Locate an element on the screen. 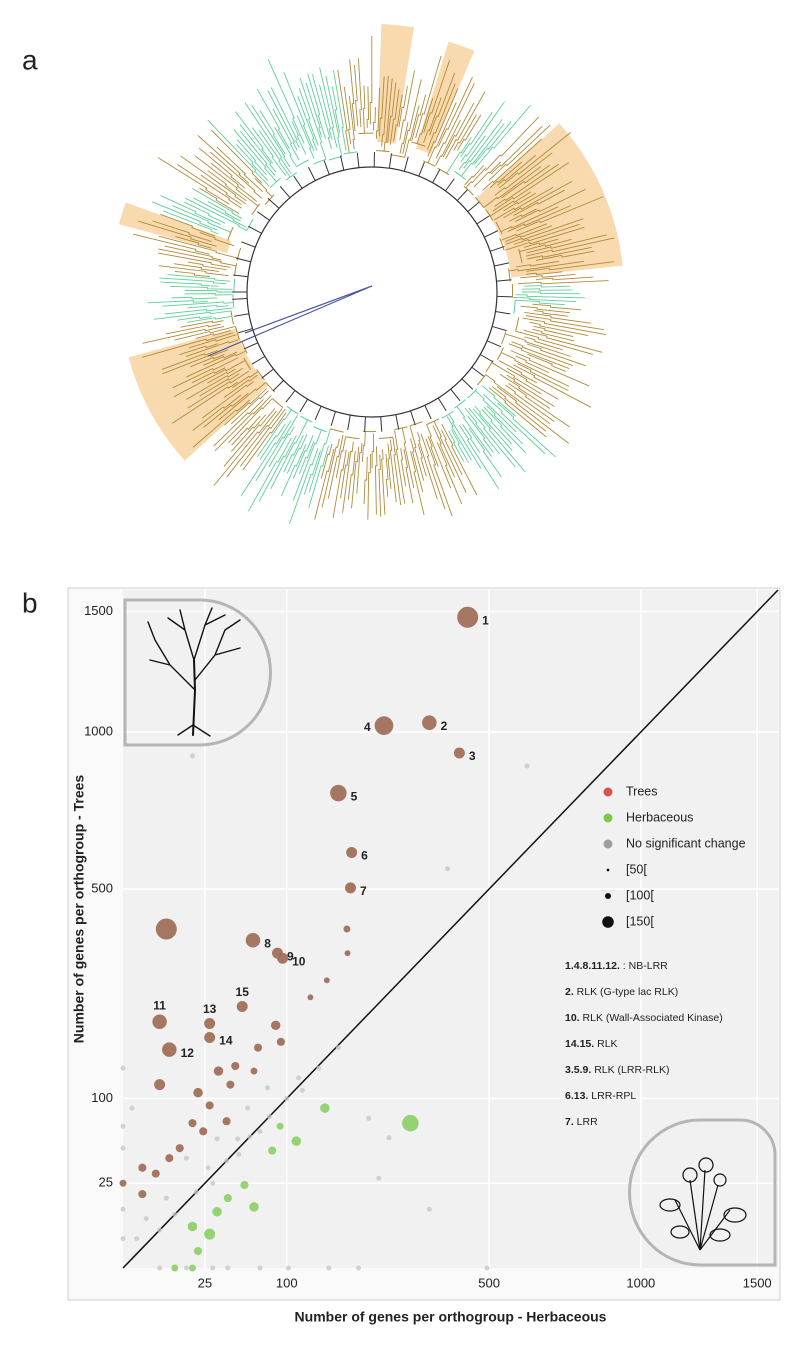  point-label: 14 is located at coordinates (226, 1041).